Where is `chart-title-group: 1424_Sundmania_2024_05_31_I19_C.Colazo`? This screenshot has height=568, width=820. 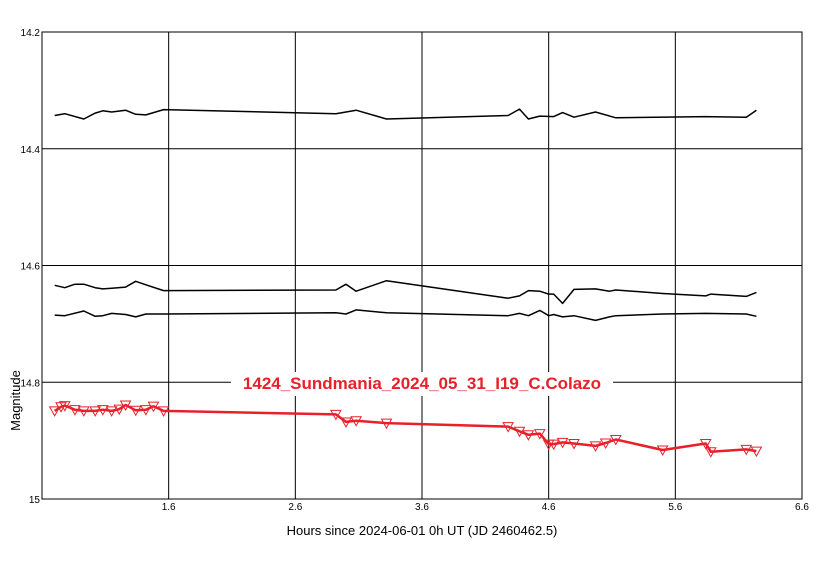
chart-title-group: 1424_Sundmania_2024_05_31_I19_C.Colazo is located at coordinates (422, 384).